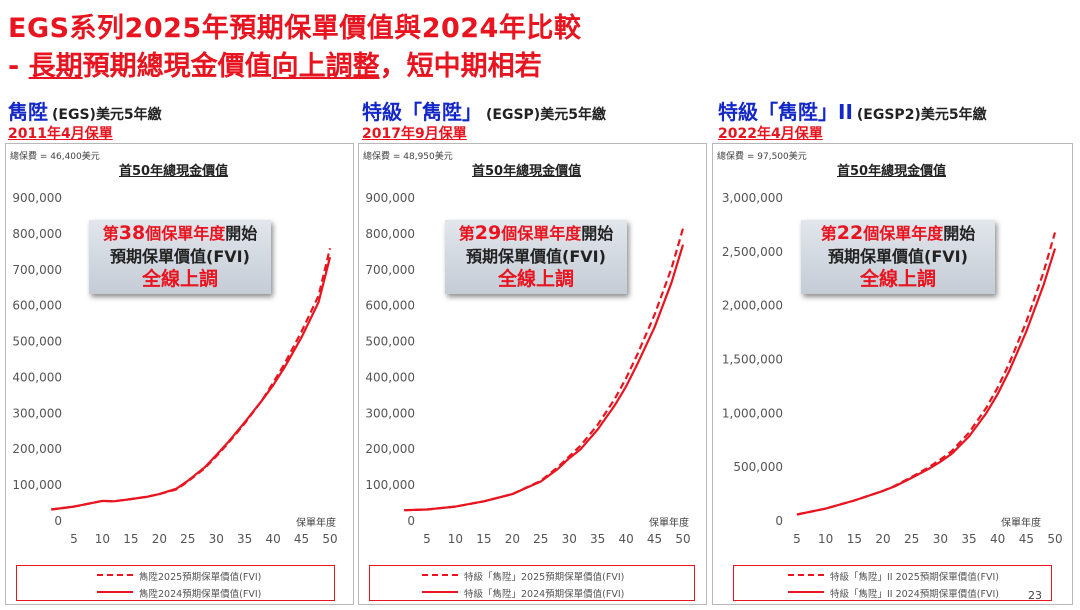  What do you see at coordinates (325, 66) in the screenshot?
I see `title2-underlined-adjust-up: 向上調整` at bounding box center [325, 66].